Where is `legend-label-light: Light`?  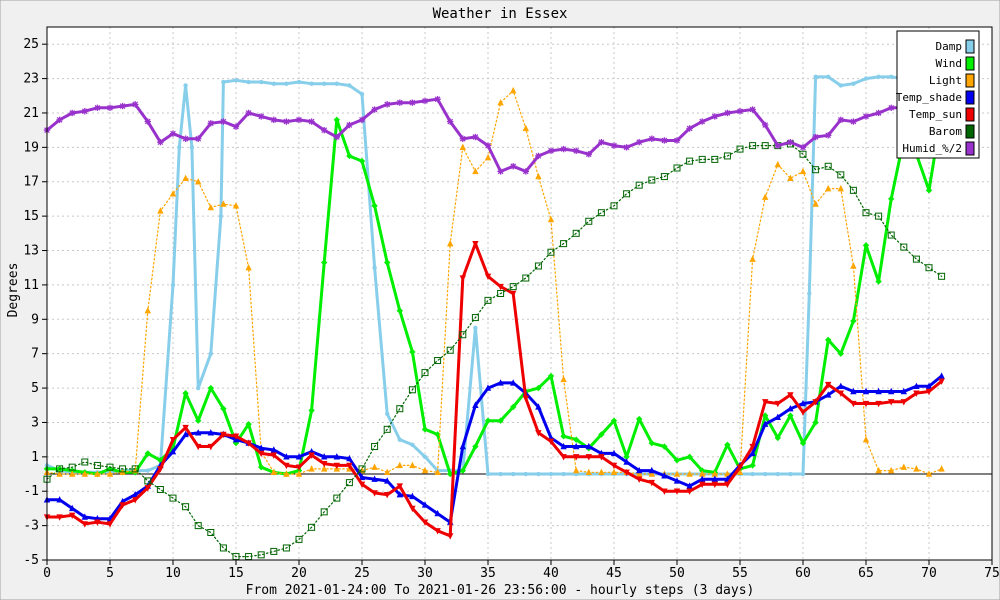 legend-label-light: Light is located at coordinates (945, 80).